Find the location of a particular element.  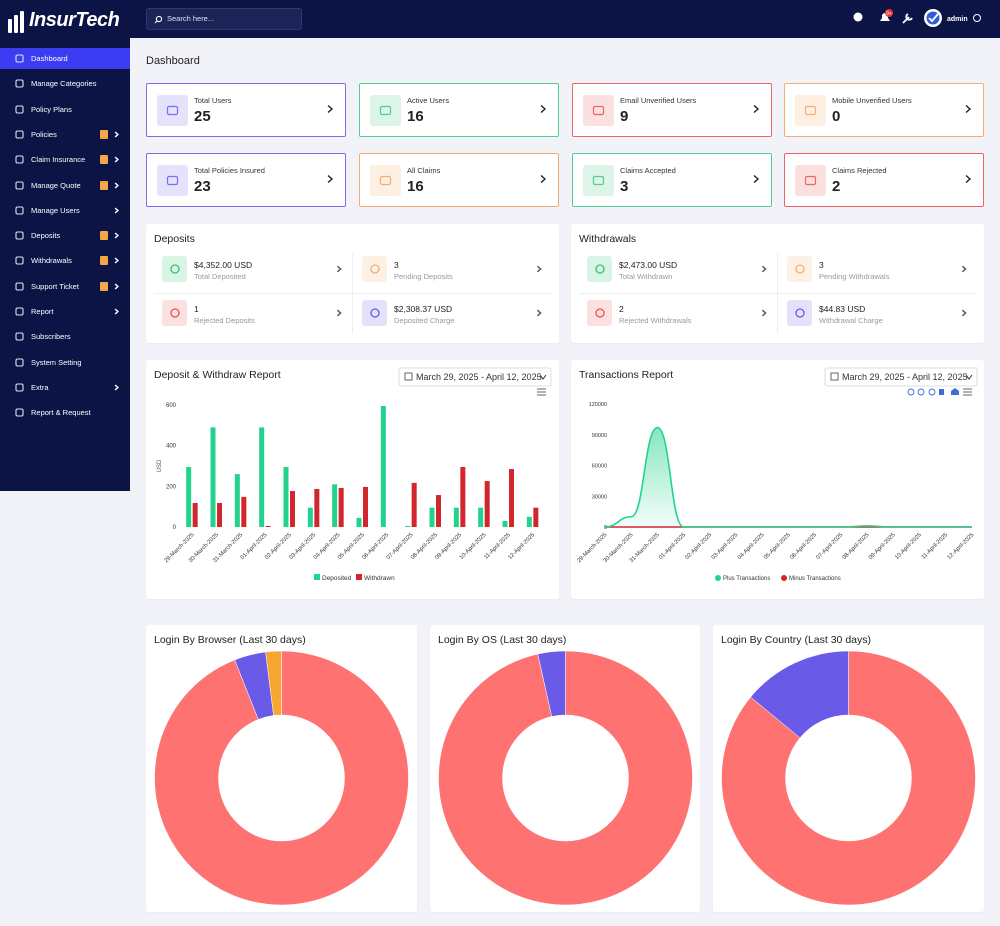

wrench-icon is located at coordinates (907, 18).